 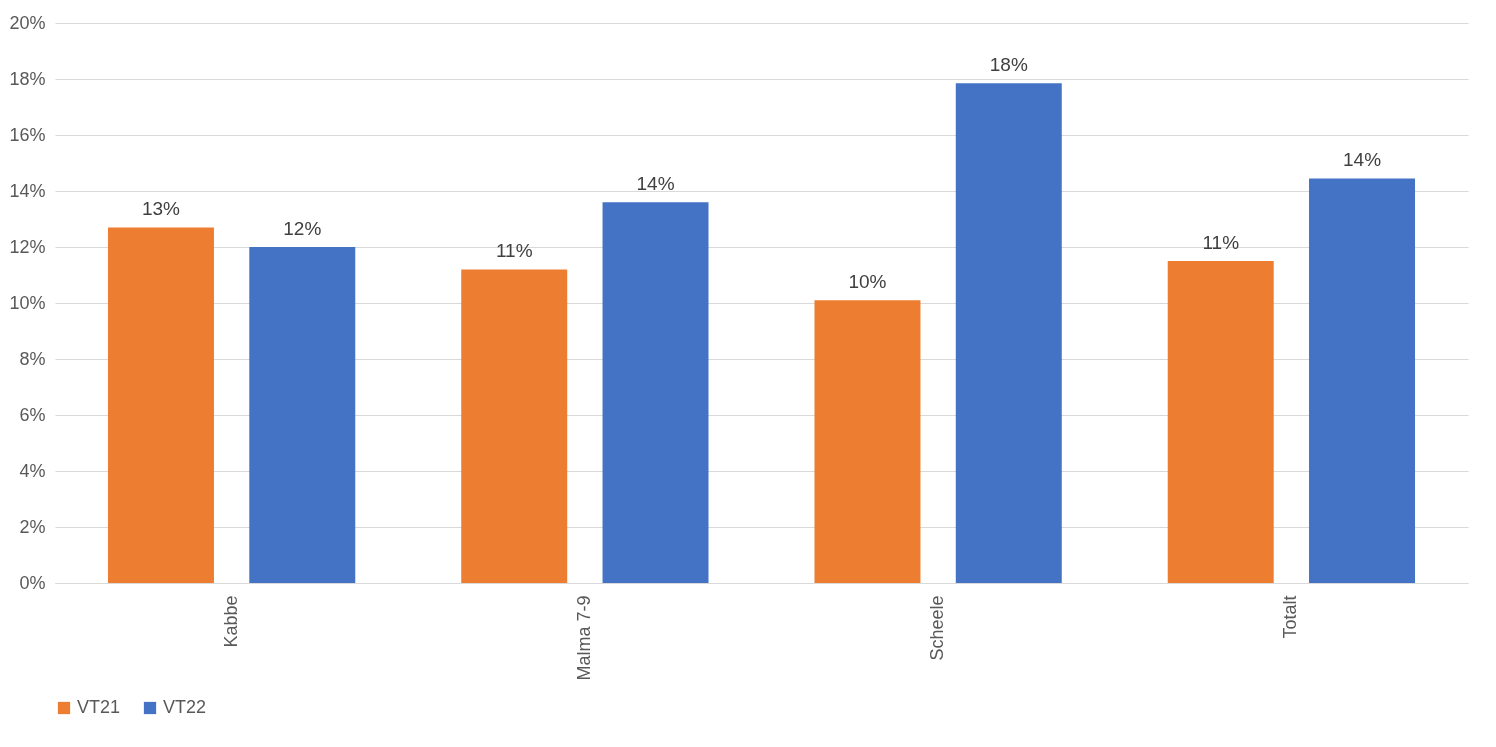 What do you see at coordinates (32, 526) in the screenshot?
I see `y-tick-label: 2%` at bounding box center [32, 526].